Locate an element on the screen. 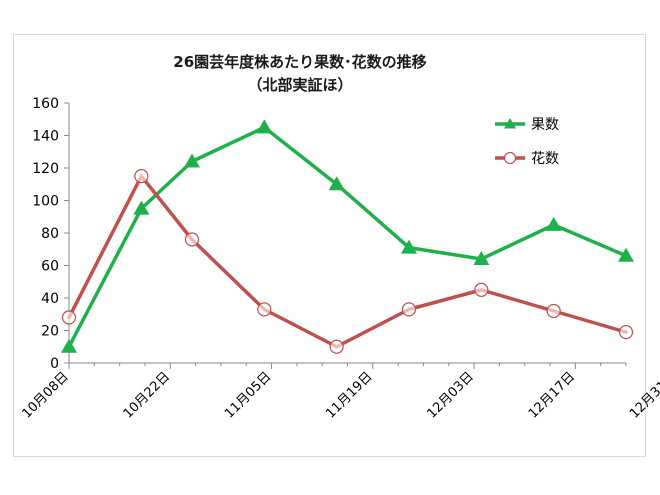 This screenshot has height=495, width=660. y-tick-label: 140 is located at coordinates (45, 137).